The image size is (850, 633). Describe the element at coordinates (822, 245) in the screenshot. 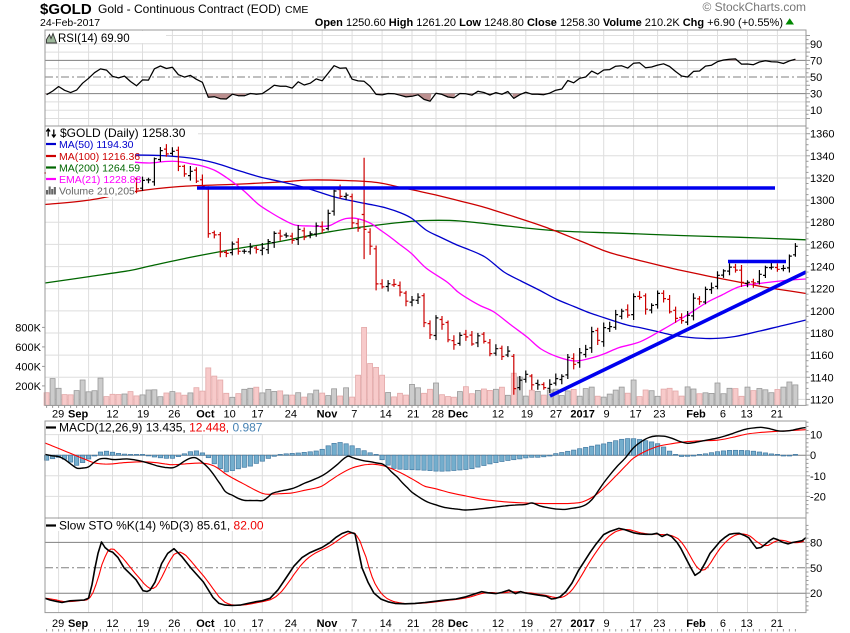

I see `svg-text: 1260` at that location.